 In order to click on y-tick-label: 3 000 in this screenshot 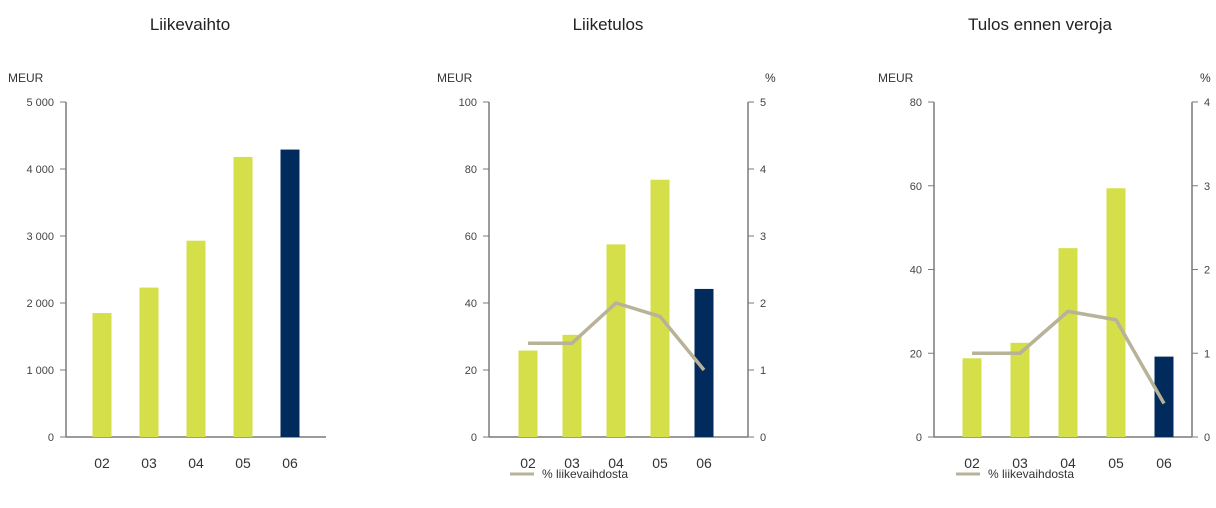, I will do `click(40, 237)`.